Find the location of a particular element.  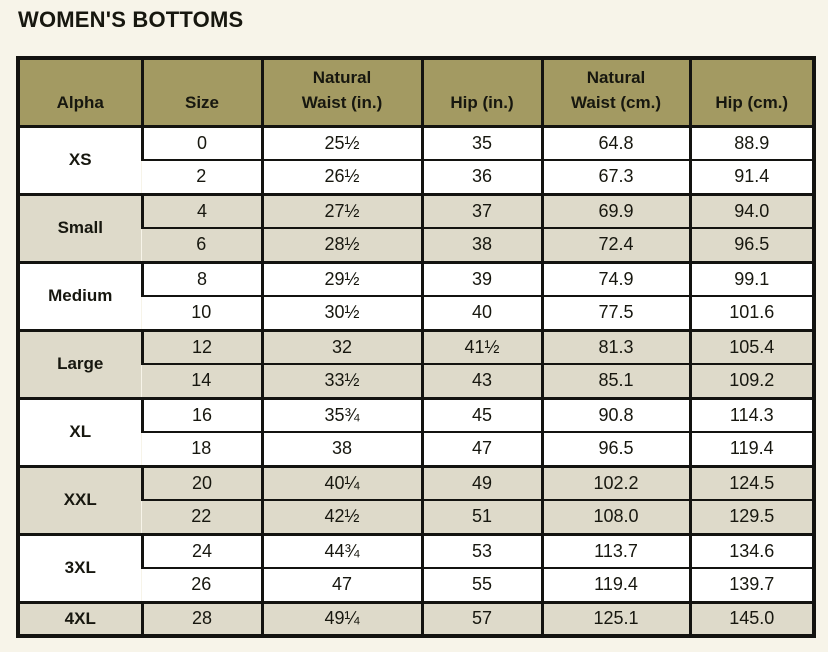

cell-size: 24 is located at coordinates (201, 550).